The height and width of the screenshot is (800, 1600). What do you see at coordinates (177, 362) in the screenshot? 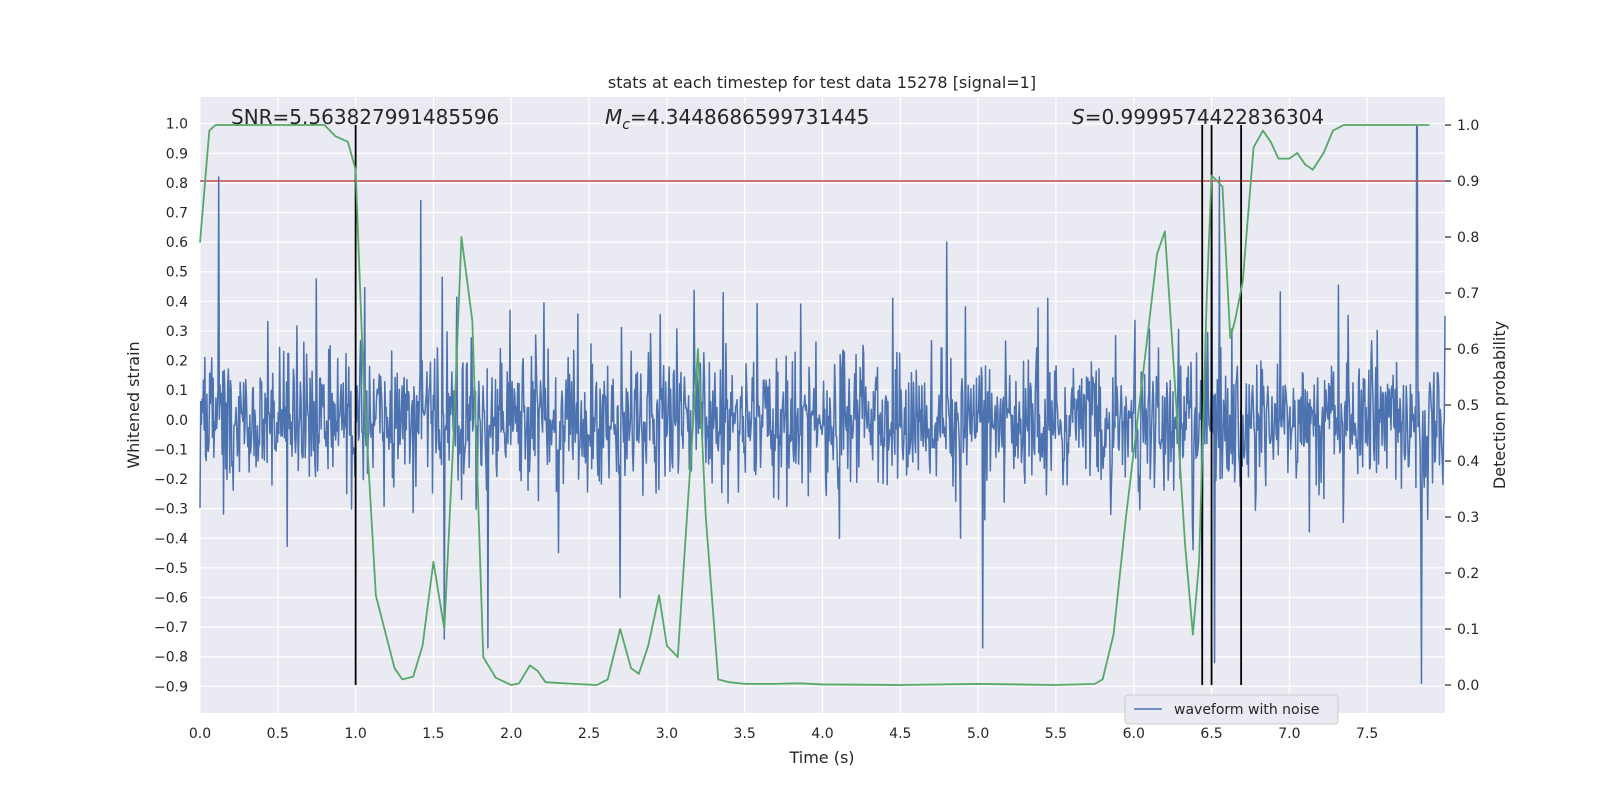
I see `y-left-tick-label: 0.2` at bounding box center [177, 362].